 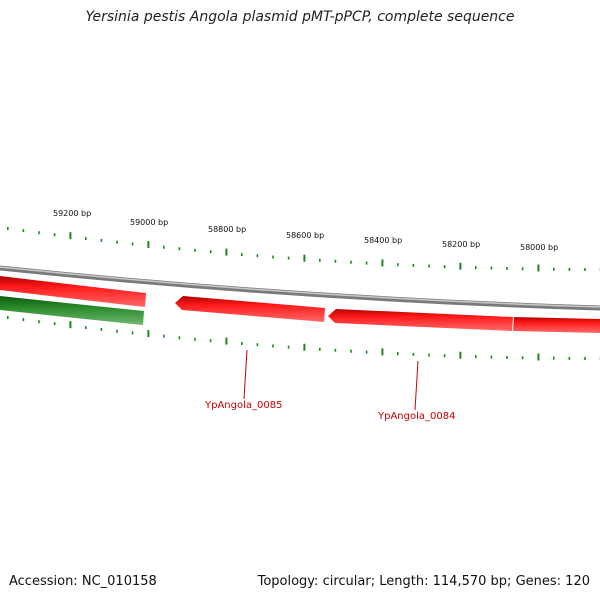 I want to click on accession-info: Accession: NC_010158, so click(x=83, y=581).